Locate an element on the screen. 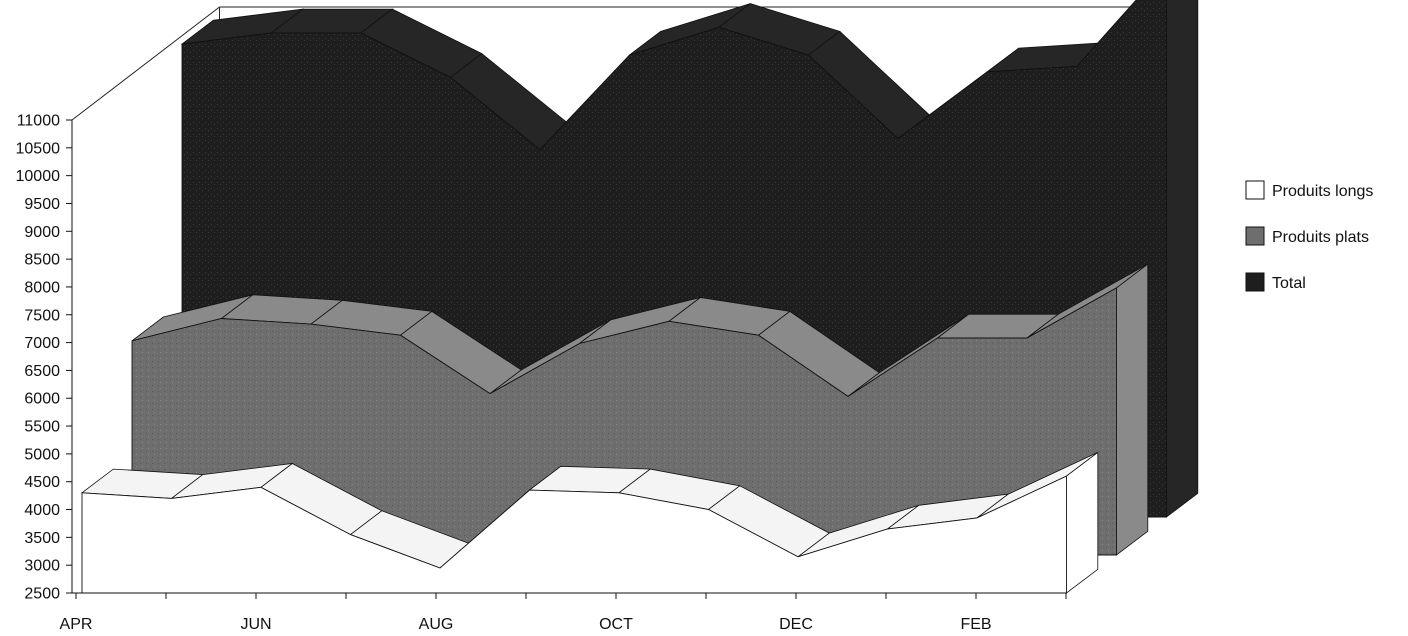 The height and width of the screenshot is (636, 1408). legend-label: Produits longs is located at coordinates (1322, 191).